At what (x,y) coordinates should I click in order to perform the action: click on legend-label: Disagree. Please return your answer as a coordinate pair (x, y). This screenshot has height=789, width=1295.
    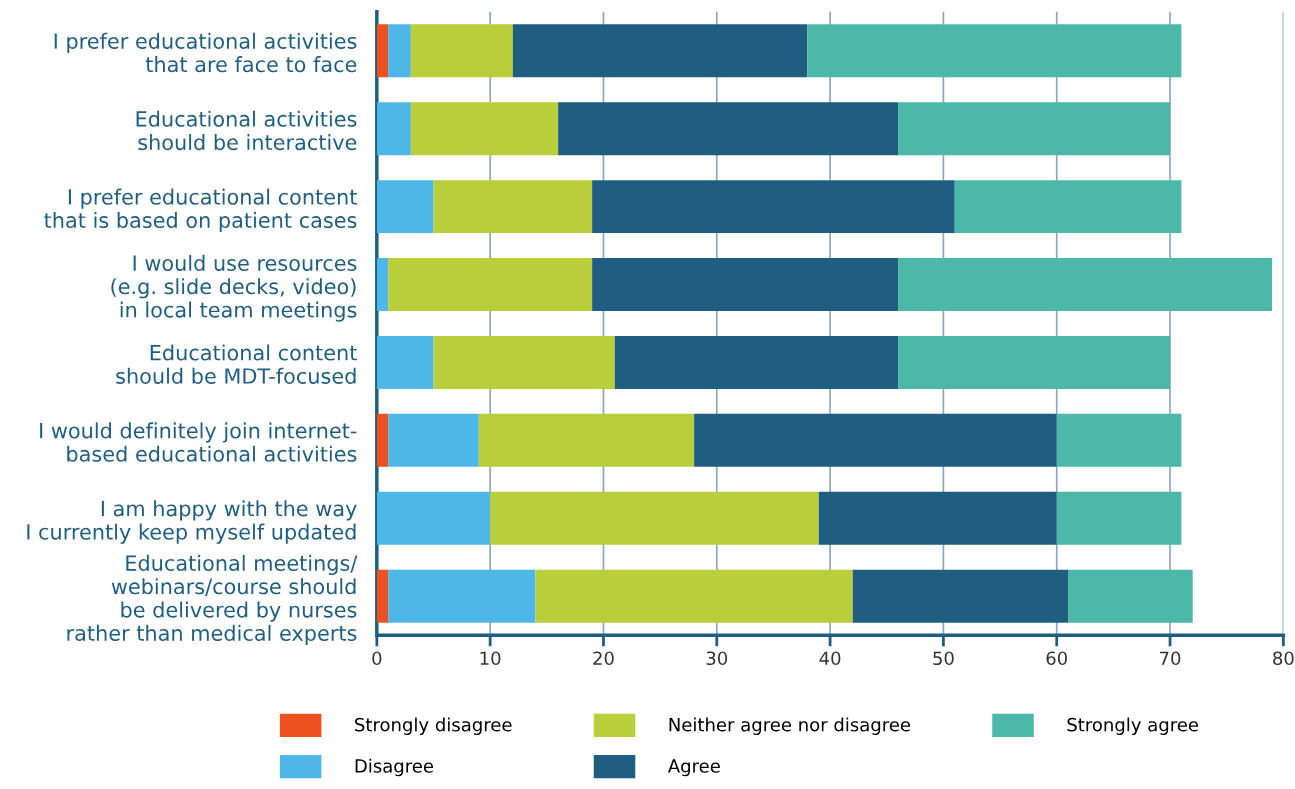
    Looking at the image, I should click on (394, 767).